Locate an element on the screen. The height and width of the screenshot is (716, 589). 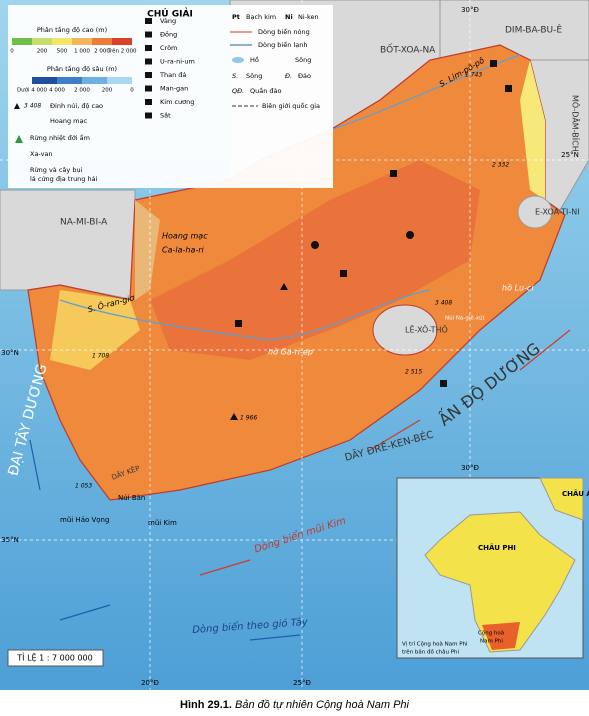
map-label: Ca-la-ha-ri is located at coordinates (183, 250).